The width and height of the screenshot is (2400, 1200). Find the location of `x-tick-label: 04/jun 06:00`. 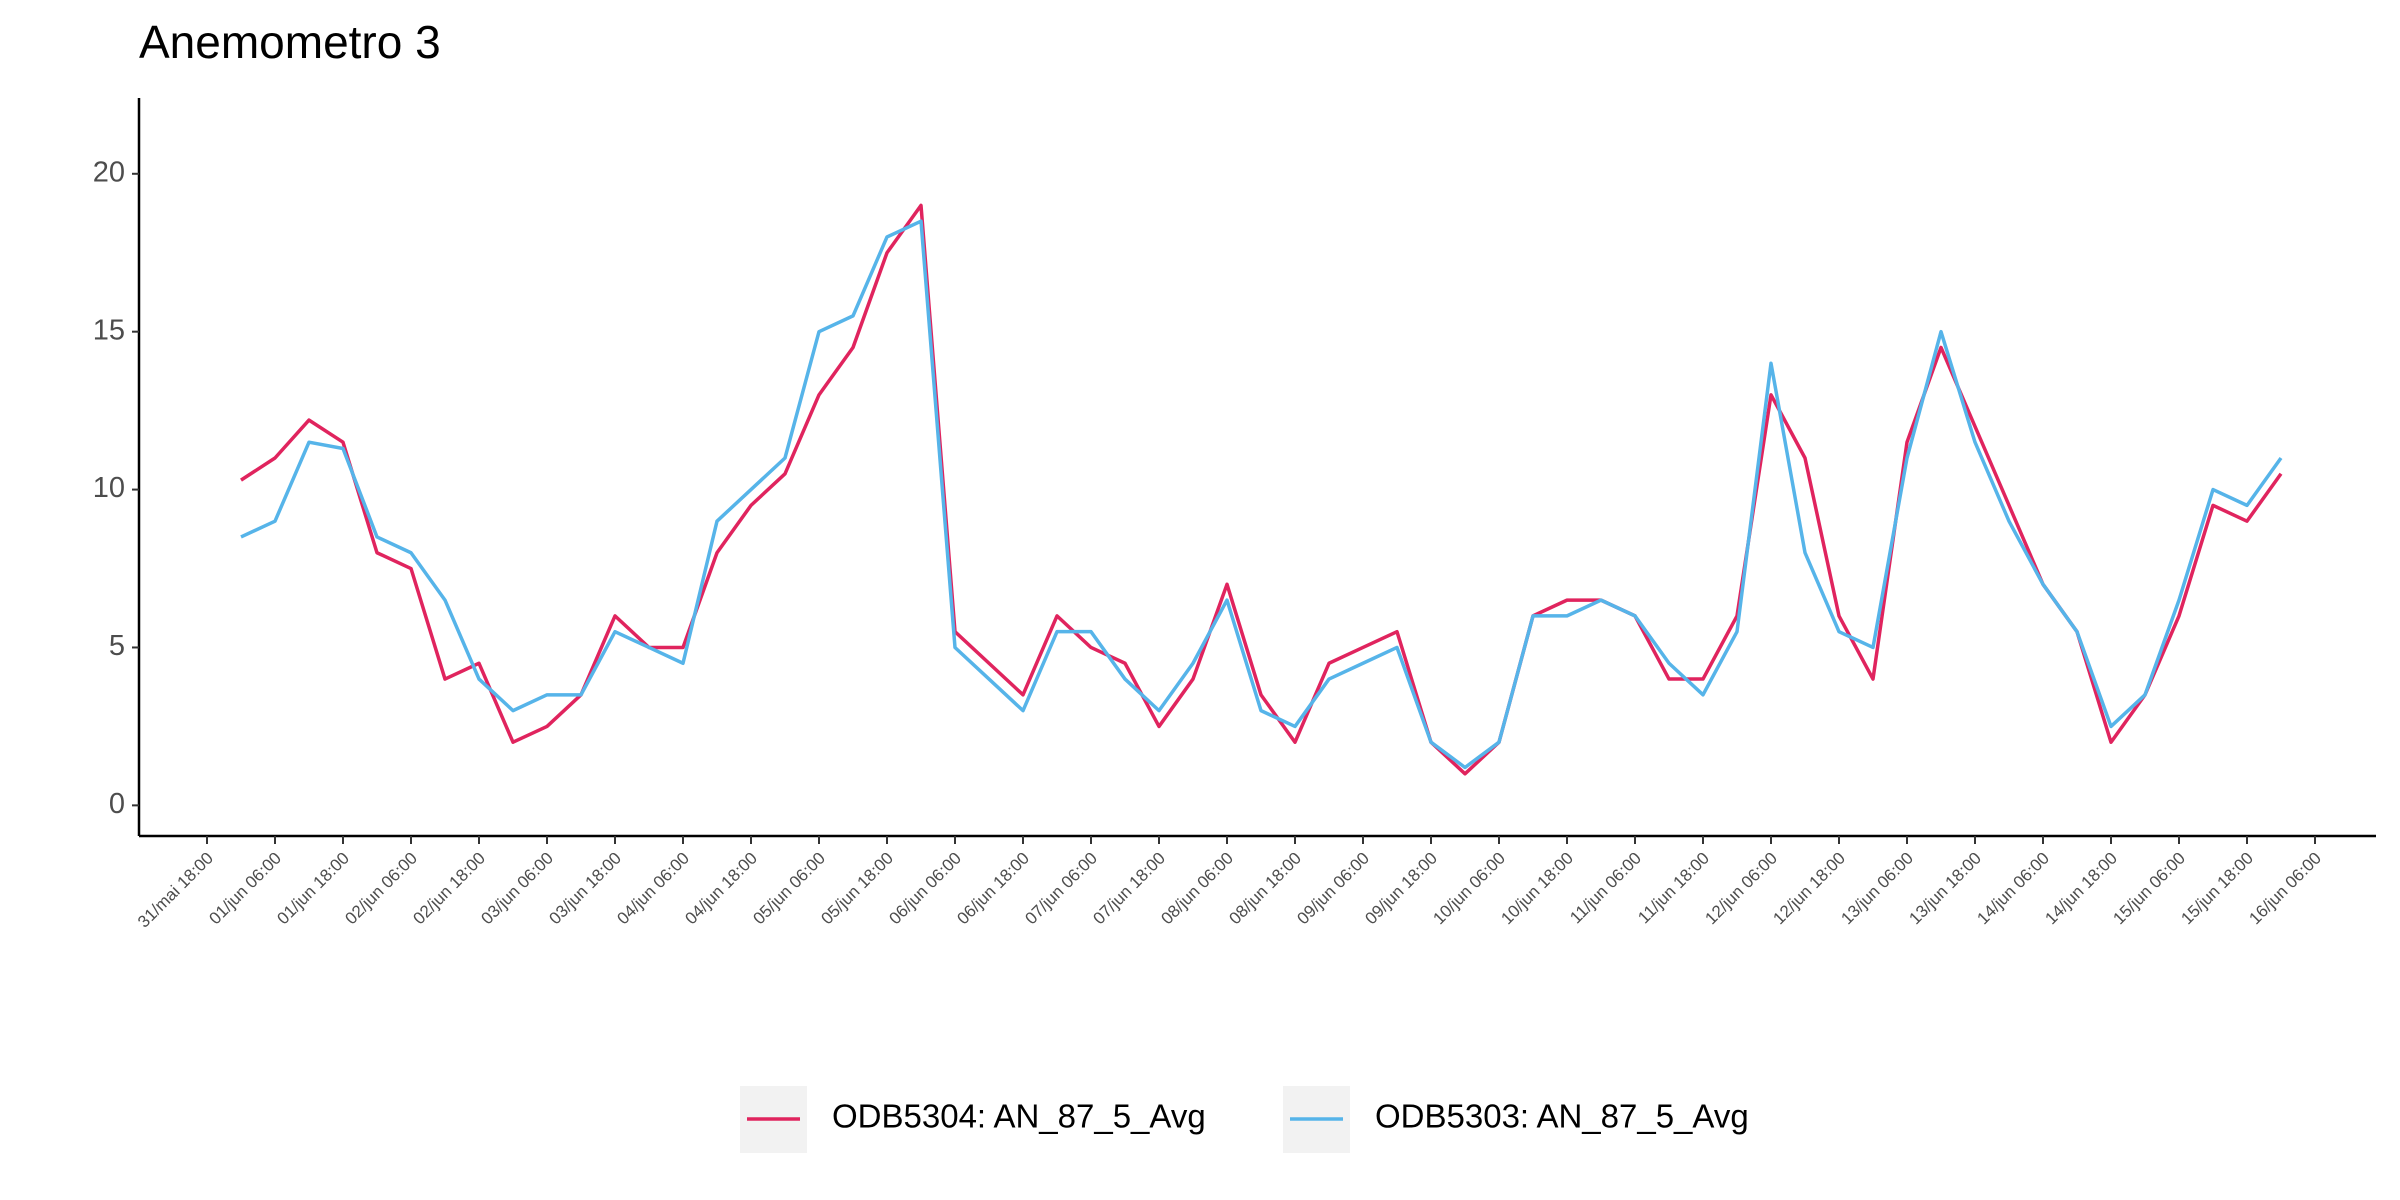

x-tick-label: 04/jun 06:00 is located at coordinates (653, 889).